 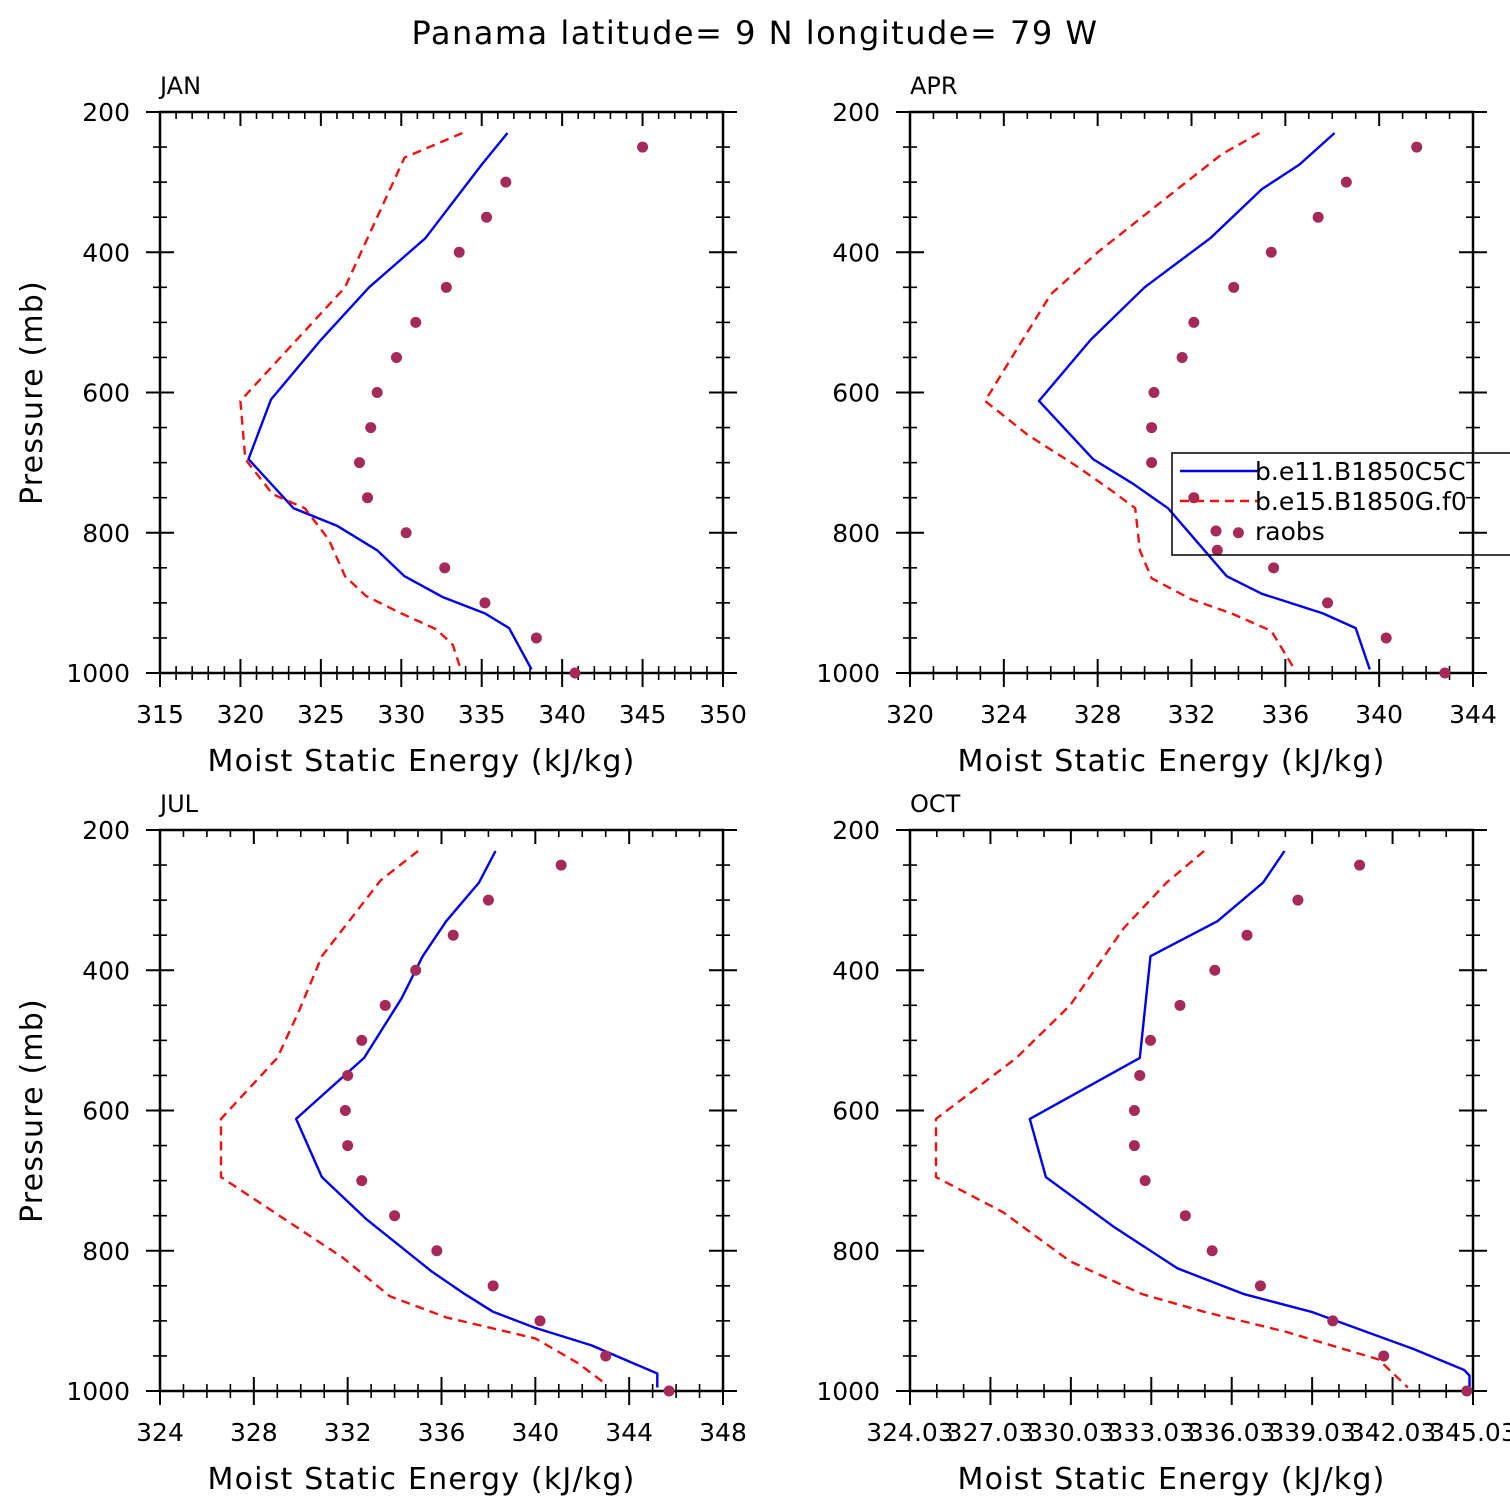 I want to click on x-tick-label: 324, so click(x=1004, y=714).